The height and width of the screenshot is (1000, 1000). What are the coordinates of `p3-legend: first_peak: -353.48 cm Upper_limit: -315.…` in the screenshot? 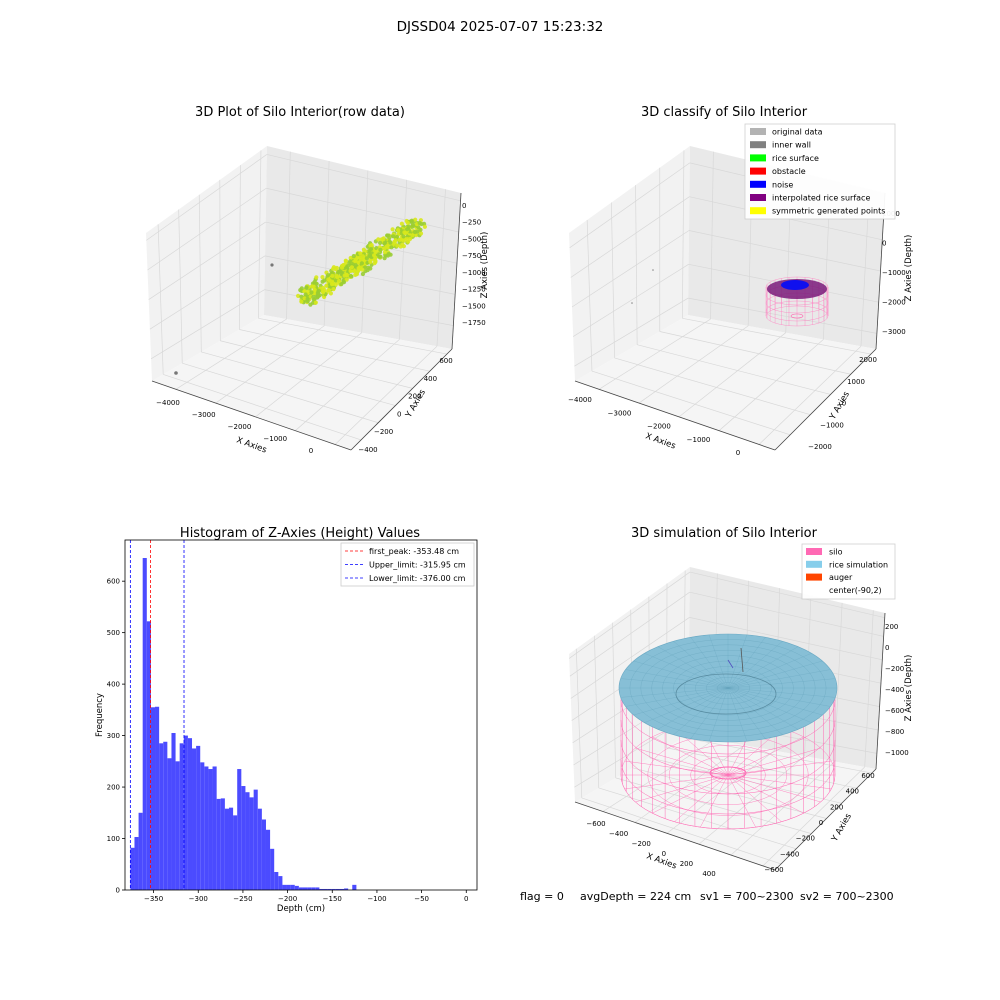 It's located at (407, 564).